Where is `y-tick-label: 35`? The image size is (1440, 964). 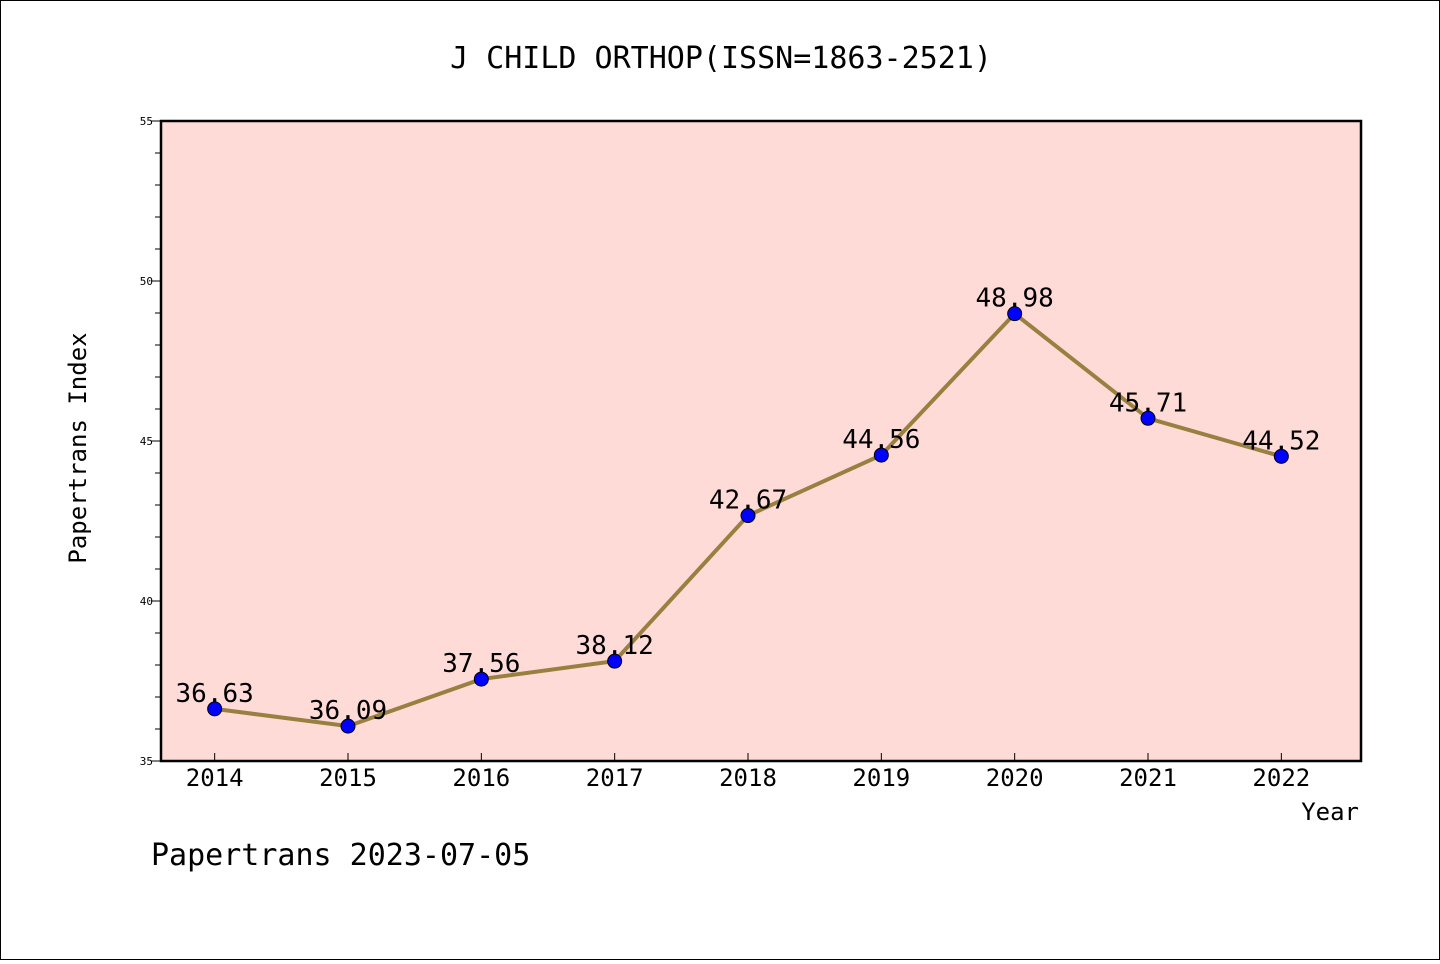
y-tick-label: 35 is located at coordinates (146, 761).